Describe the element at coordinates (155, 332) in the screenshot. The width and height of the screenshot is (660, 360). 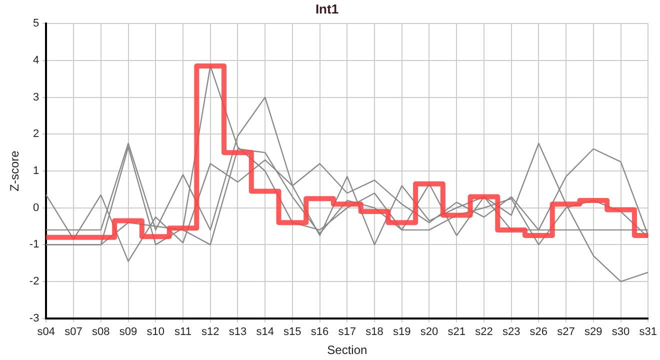
I see `x-tick-label: s10` at that location.